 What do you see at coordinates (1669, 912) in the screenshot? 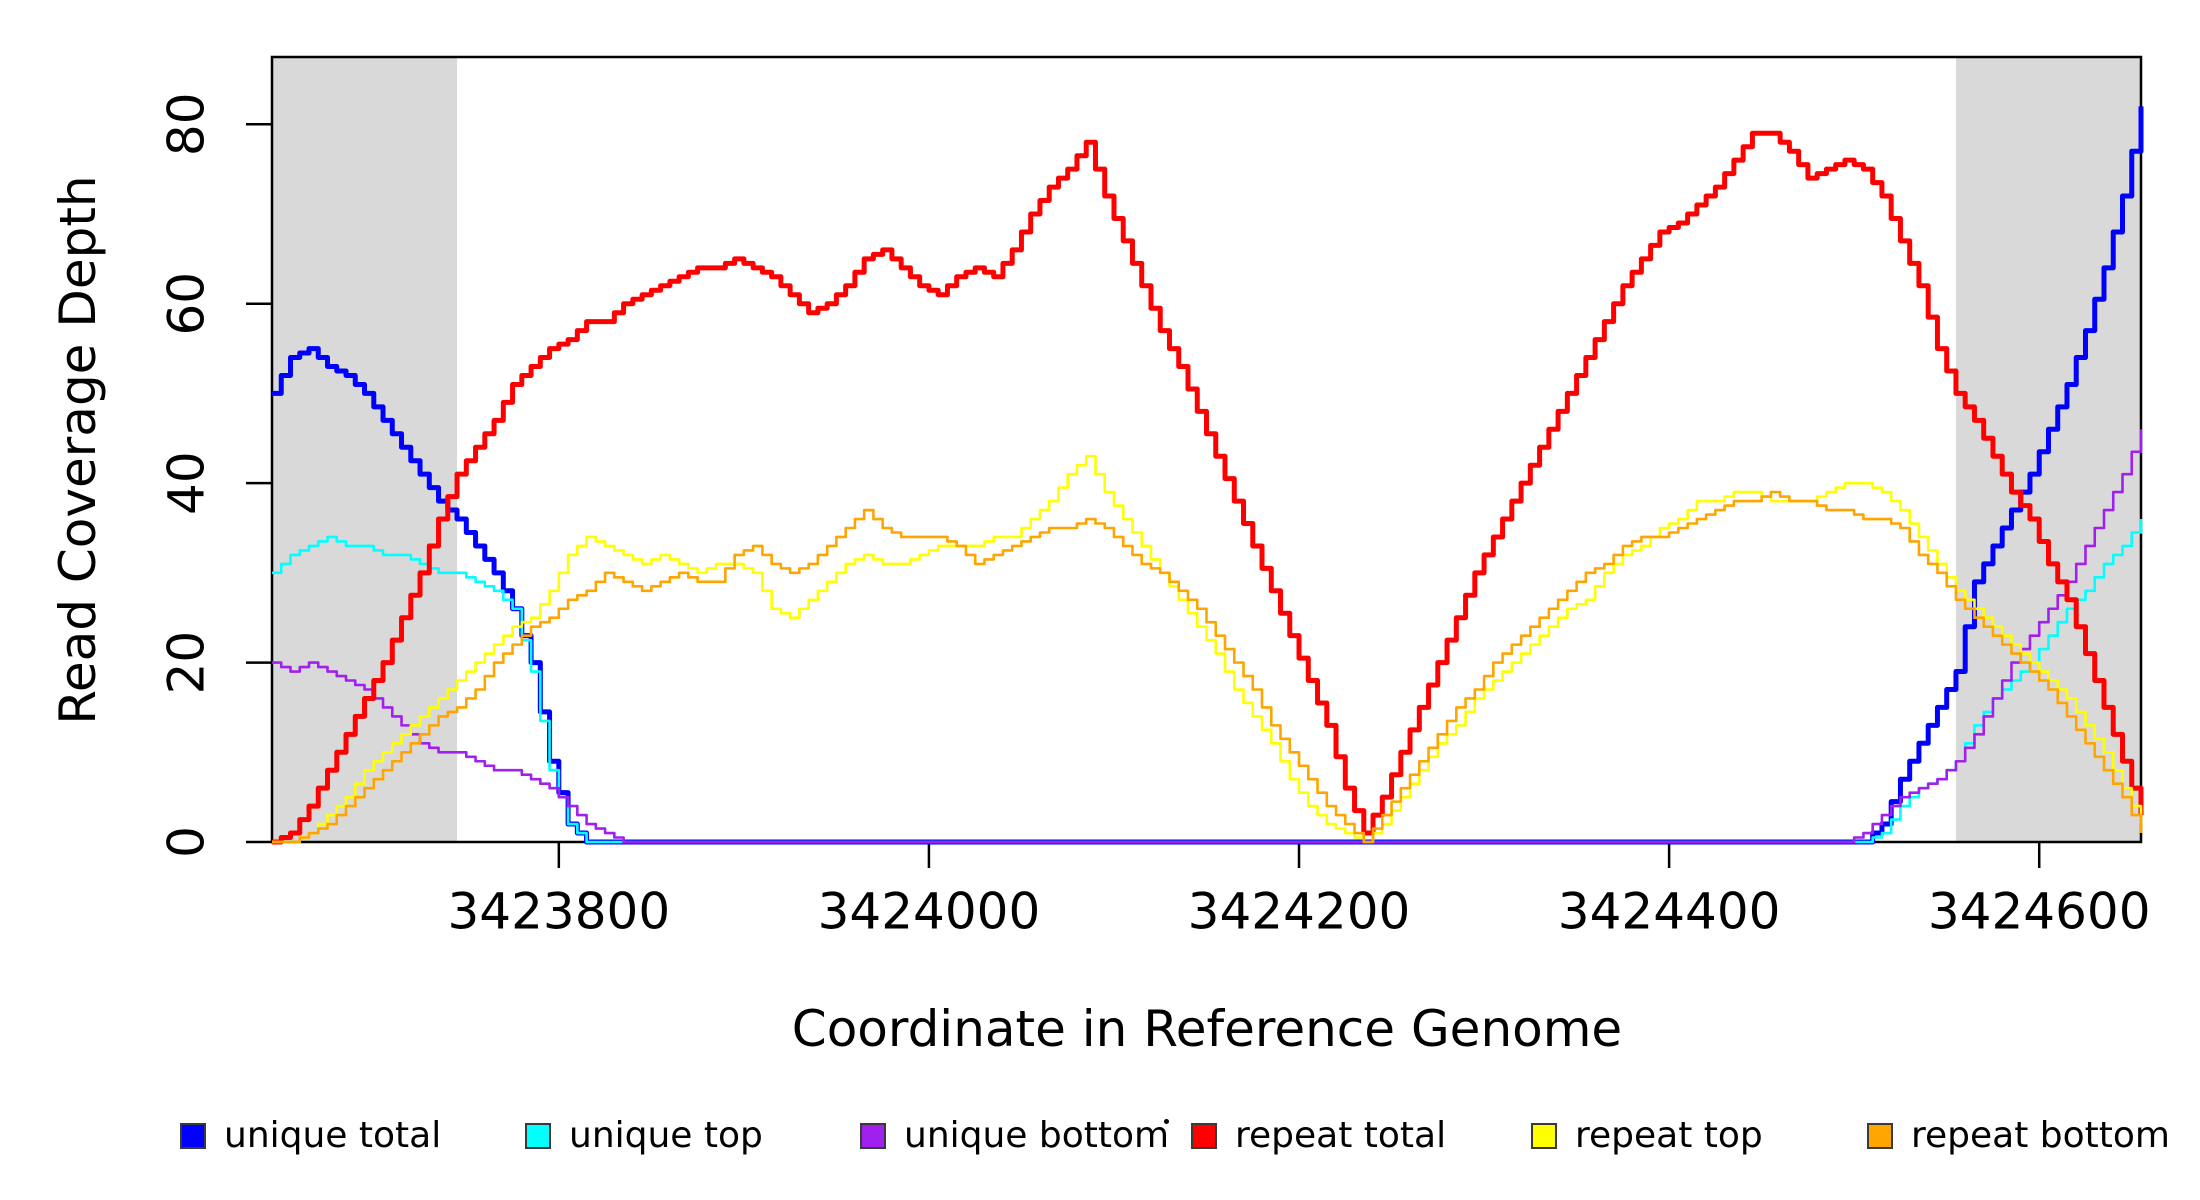
I see `x-tick-label: 3424400` at bounding box center [1669, 912].